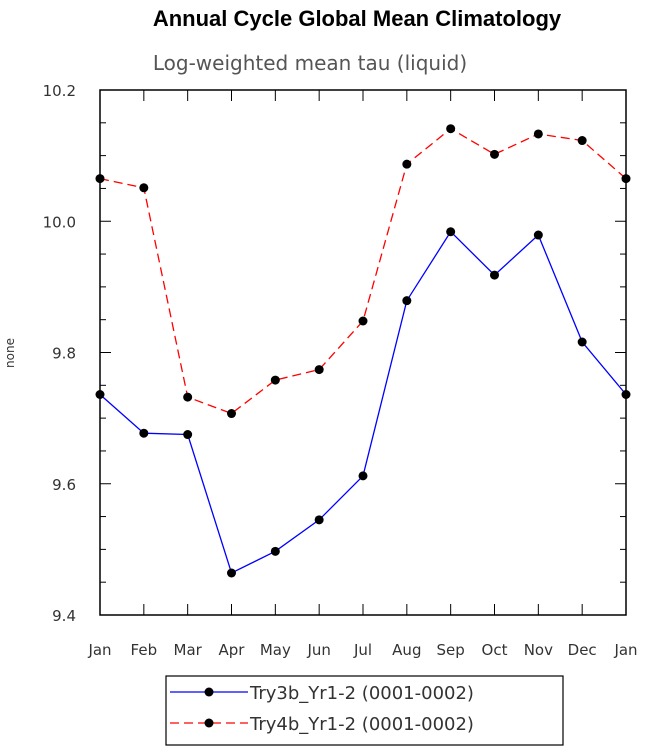 The image size is (647, 751). I want to click on y-tick-labels: 9.4 9.6 9.8 10.0 10.2, so click(59, 353).